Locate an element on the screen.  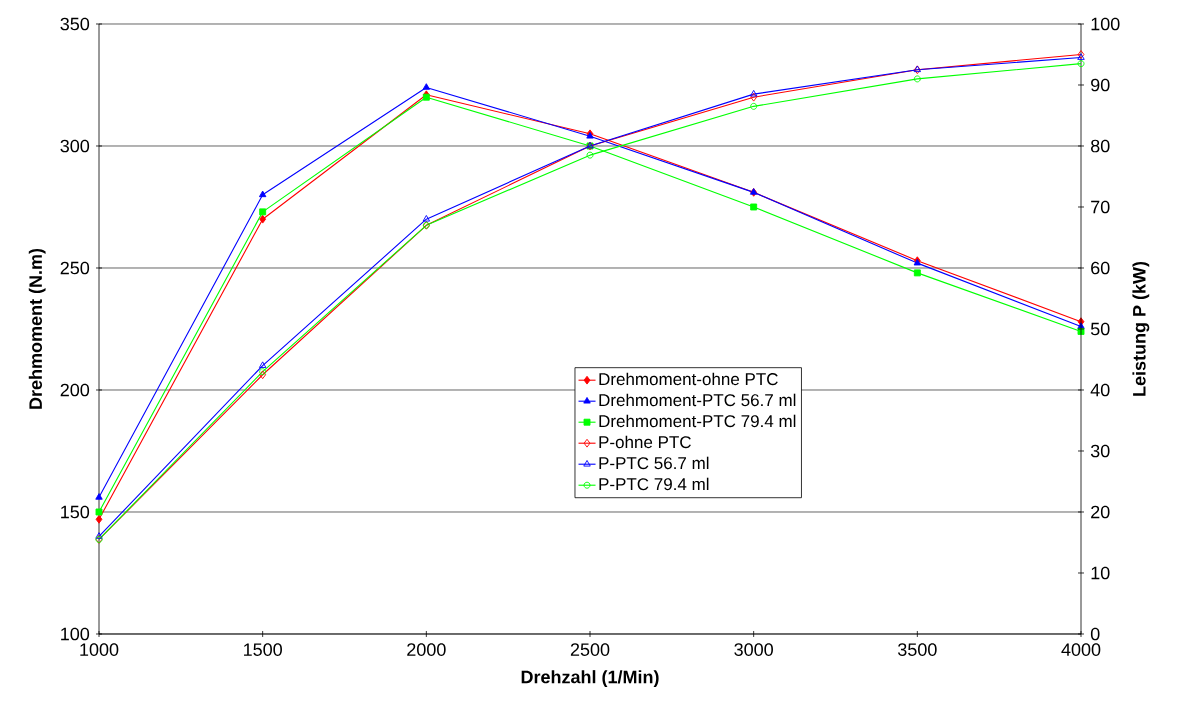
x-tick-label: 2500 is located at coordinates (590, 649).